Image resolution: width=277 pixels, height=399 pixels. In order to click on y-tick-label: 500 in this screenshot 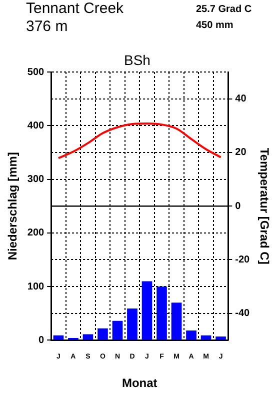, I will do `click(36, 72)`.